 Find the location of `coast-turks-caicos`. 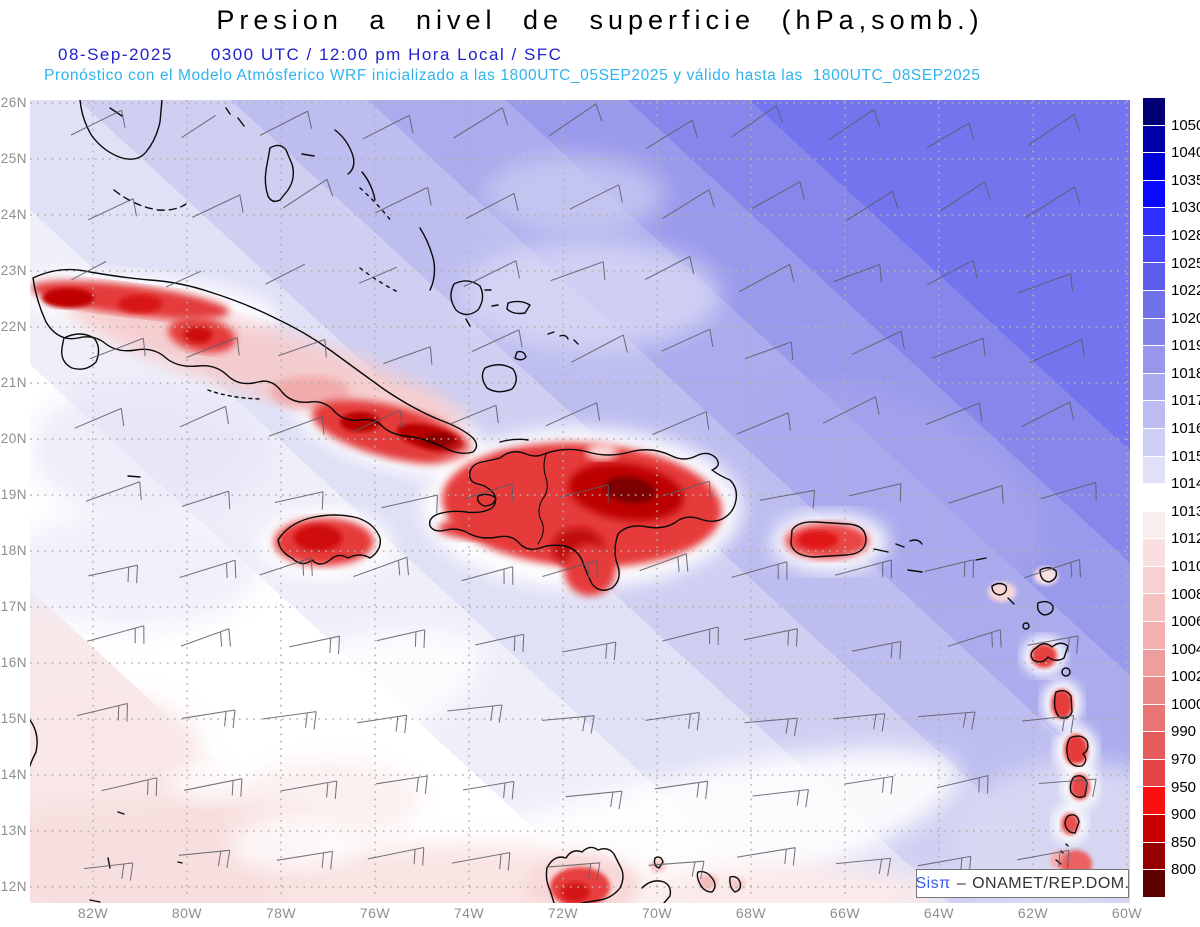

coast-turks-caicos is located at coordinates (563, 338).